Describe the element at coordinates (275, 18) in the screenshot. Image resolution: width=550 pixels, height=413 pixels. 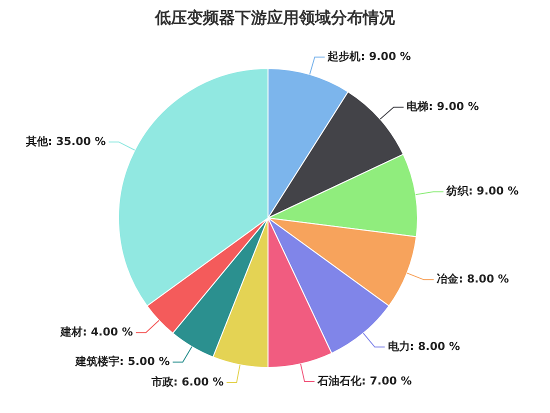
I see `chart-title: 低压变频器下游应用领域分布情况` at that location.